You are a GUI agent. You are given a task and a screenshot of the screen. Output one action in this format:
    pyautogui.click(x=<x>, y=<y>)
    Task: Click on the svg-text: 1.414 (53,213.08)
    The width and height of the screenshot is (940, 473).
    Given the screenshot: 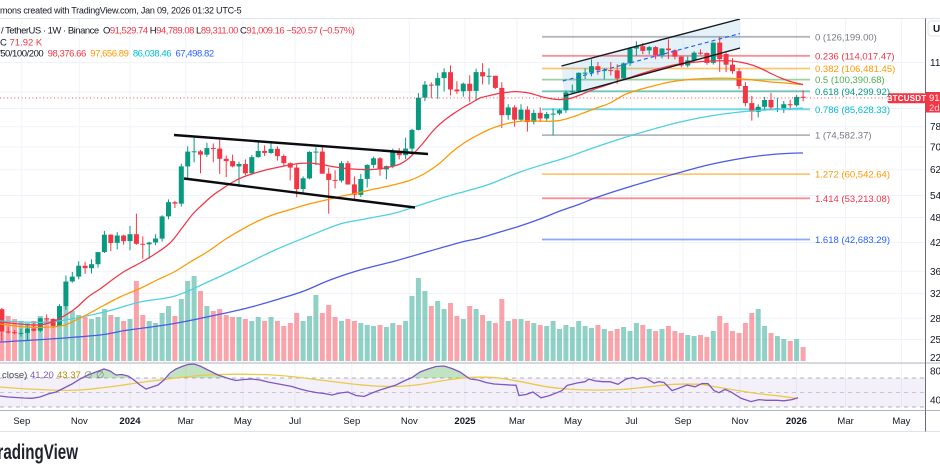 What is the action you would take?
    pyautogui.click(x=852, y=199)
    